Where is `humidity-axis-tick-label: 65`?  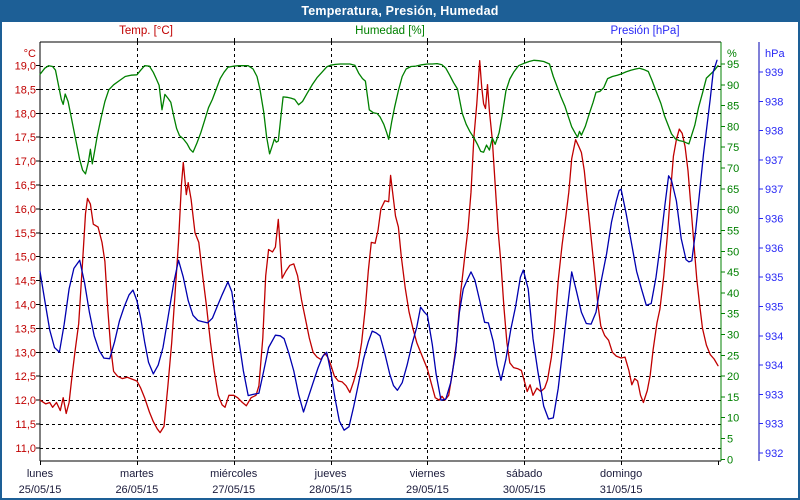
humidity-axis-tick-label: 65 is located at coordinates (733, 190).